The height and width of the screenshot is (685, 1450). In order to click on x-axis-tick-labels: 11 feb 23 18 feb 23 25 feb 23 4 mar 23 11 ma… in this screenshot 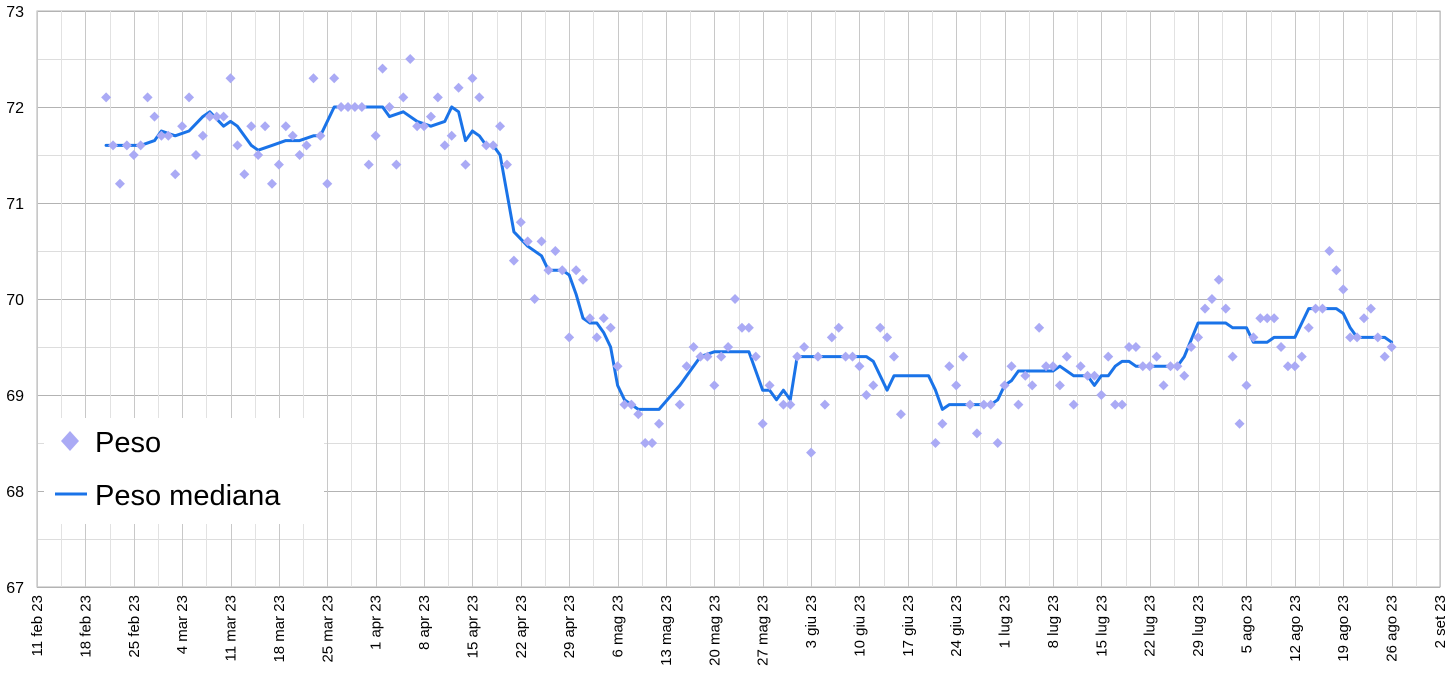, I will do `click(739, 630)`.